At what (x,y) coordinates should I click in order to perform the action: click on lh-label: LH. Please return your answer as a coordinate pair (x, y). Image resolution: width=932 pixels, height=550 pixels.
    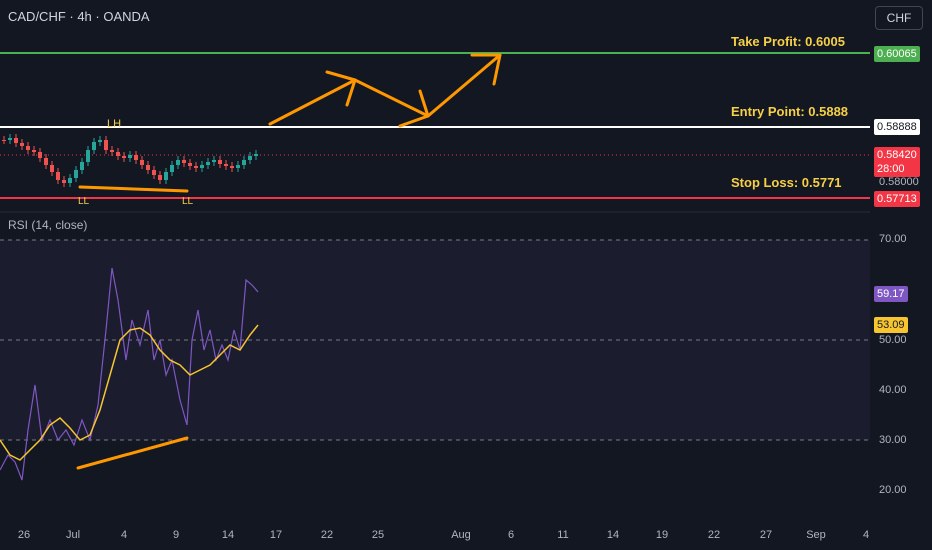
    Looking at the image, I should click on (114, 124).